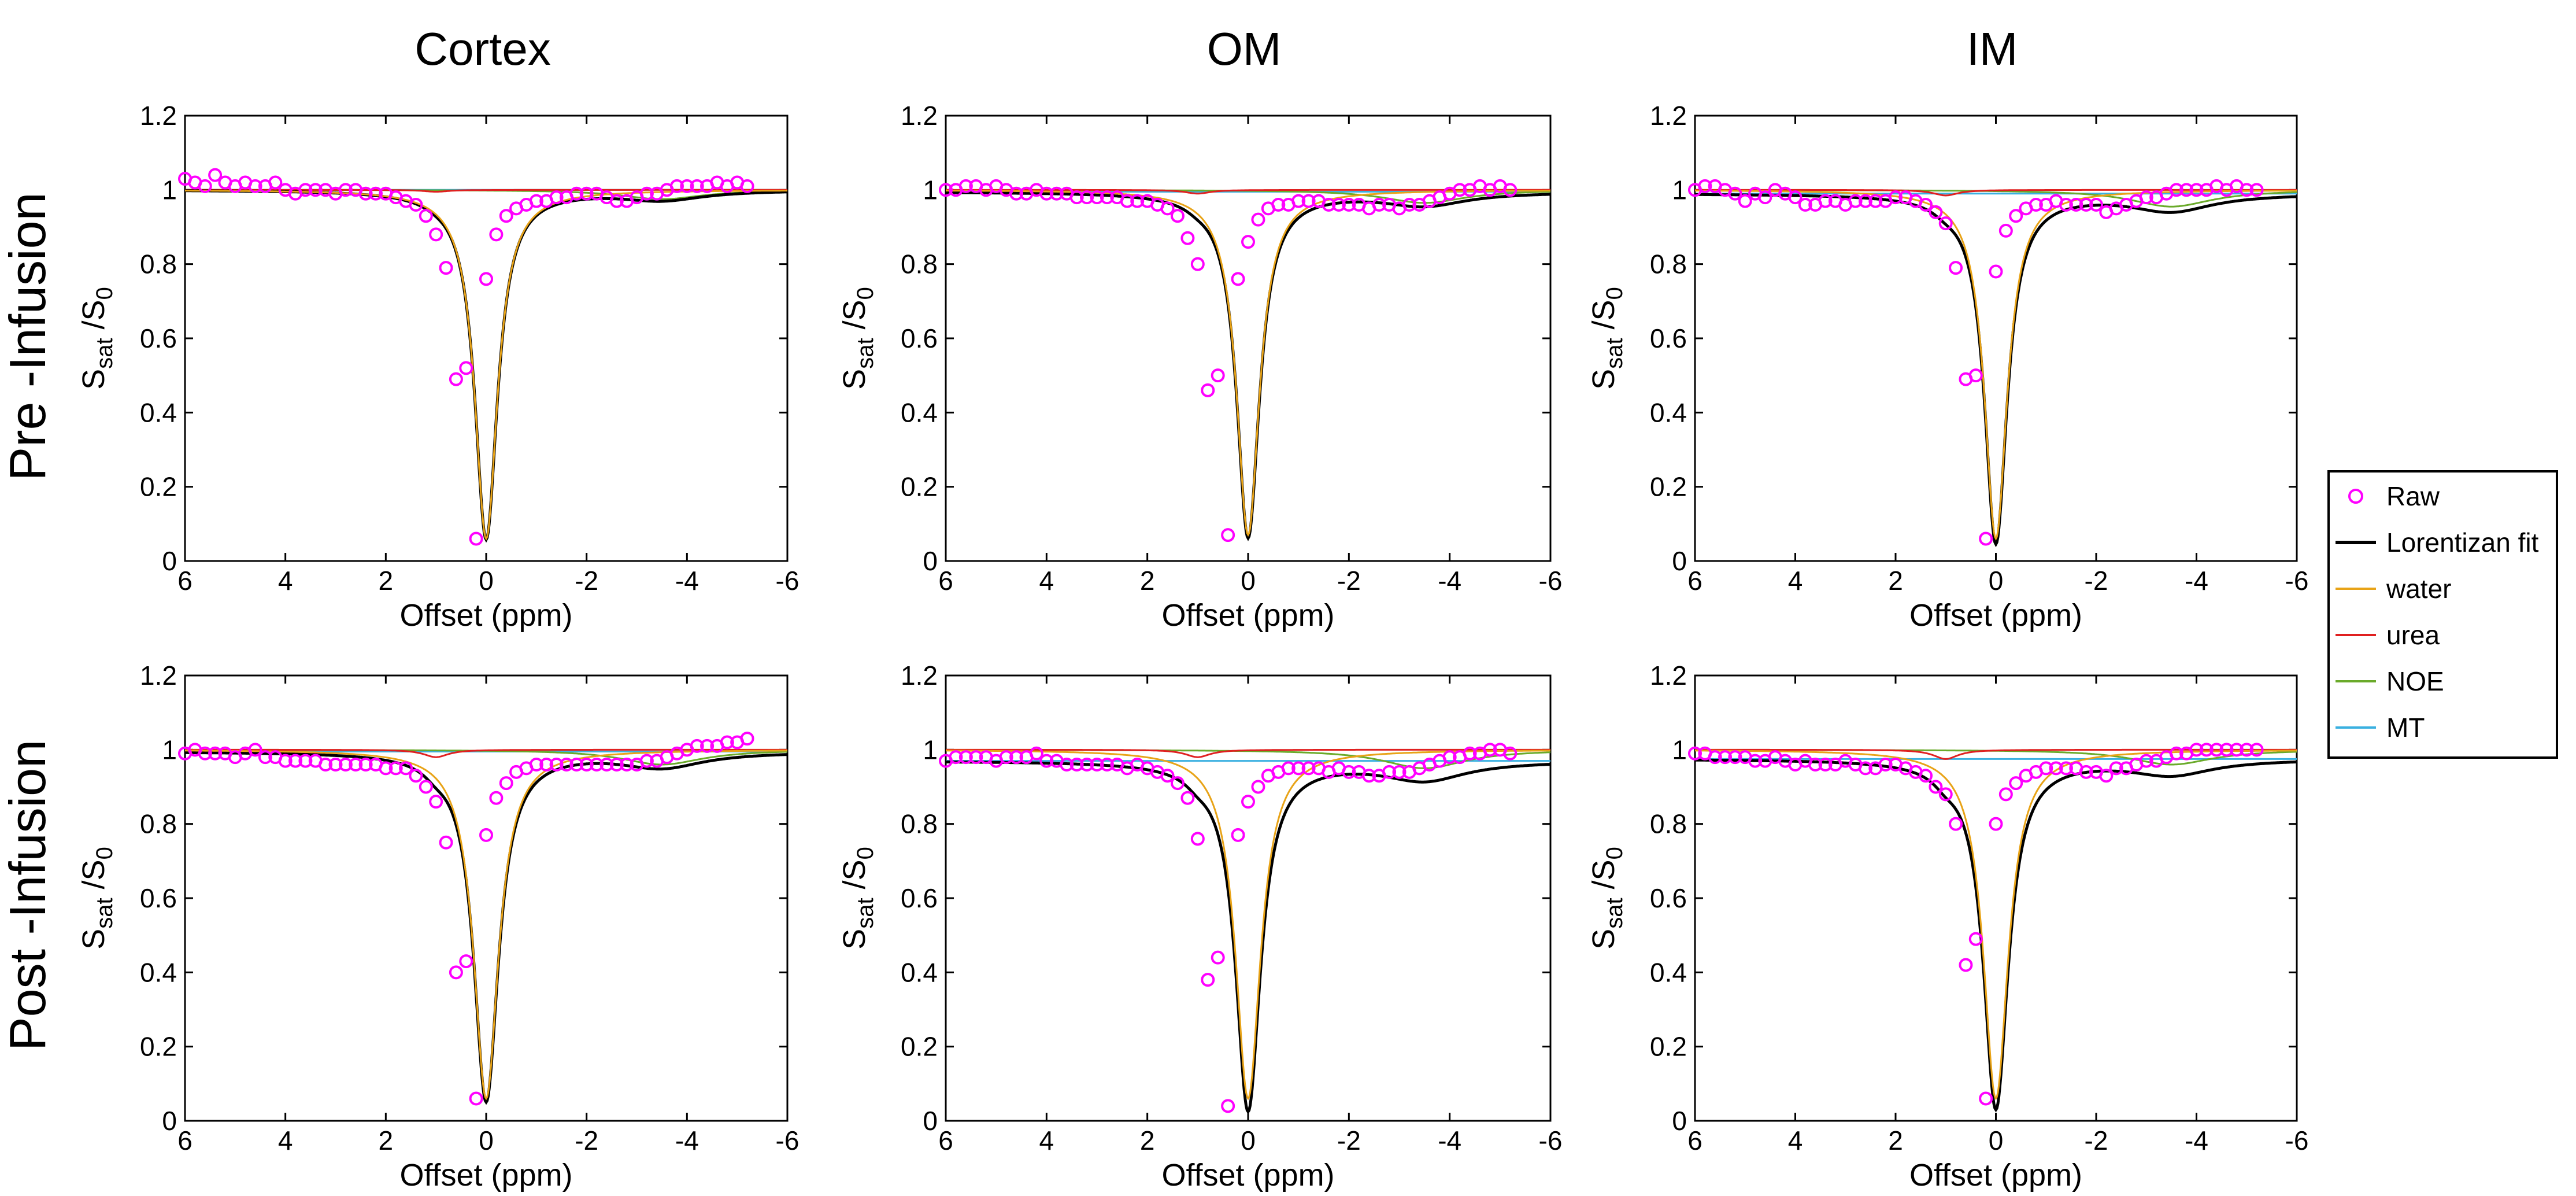 This screenshot has height=1196, width=2576. What do you see at coordinates (2096, 581) in the screenshot?
I see `x-tick-label: -2` at bounding box center [2096, 581].